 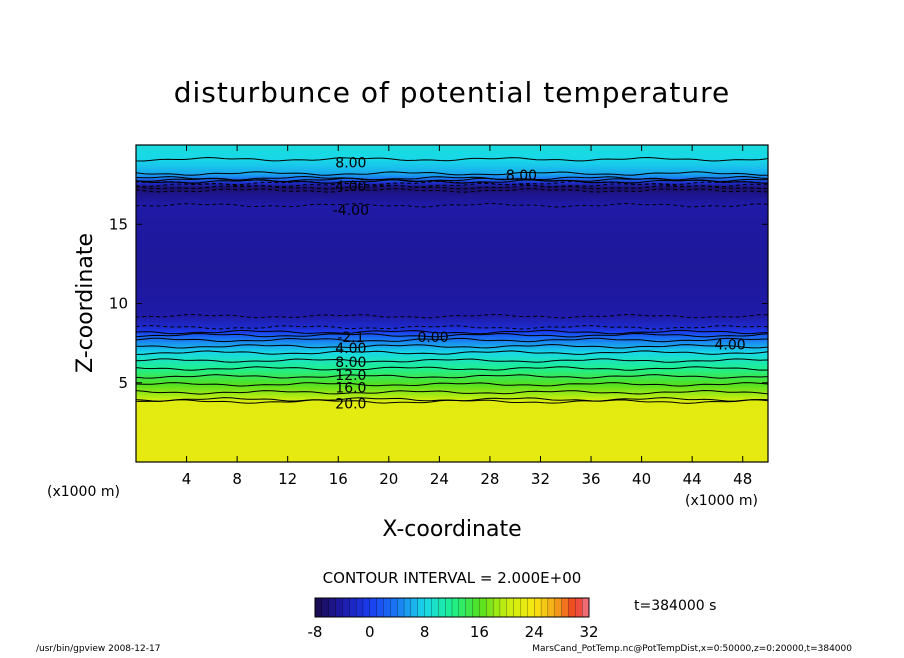 What do you see at coordinates (721, 501) in the screenshot?
I see `x-unit-label: (x1000 m)` at bounding box center [721, 501].